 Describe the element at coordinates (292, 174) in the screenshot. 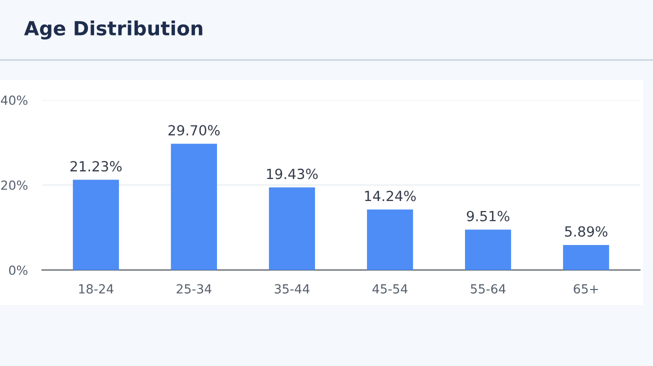

I see `data-label: 19.43%` at that location.